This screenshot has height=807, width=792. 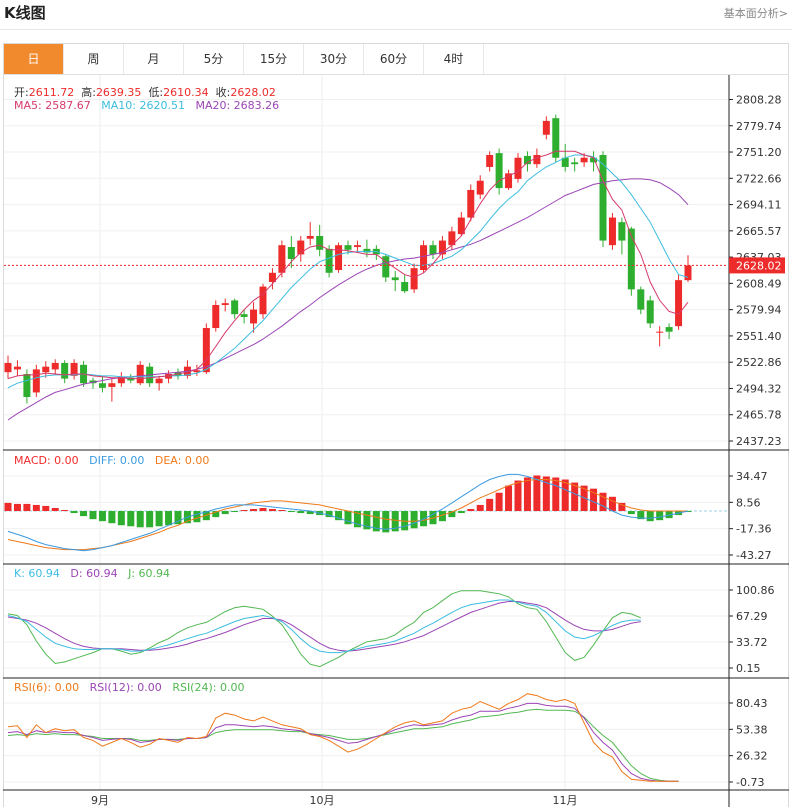 I want to click on axis-tick-label: 8.56, so click(x=748, y=502).